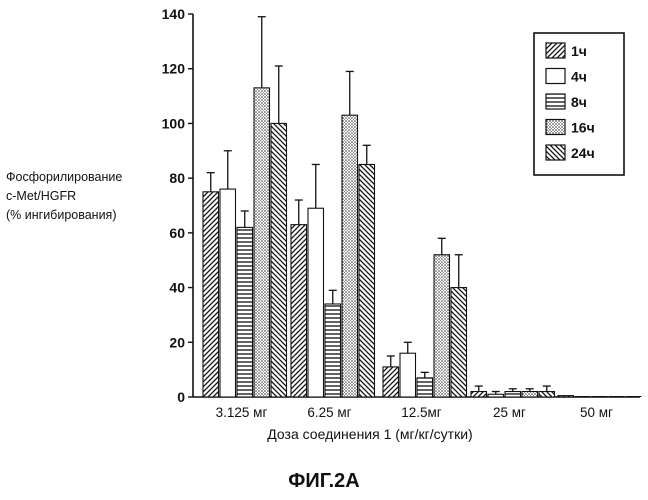 This screenshot has width=648, height=500. I want to click on y-axis-label-line-3: (% ингибирования), so click(64, 215).